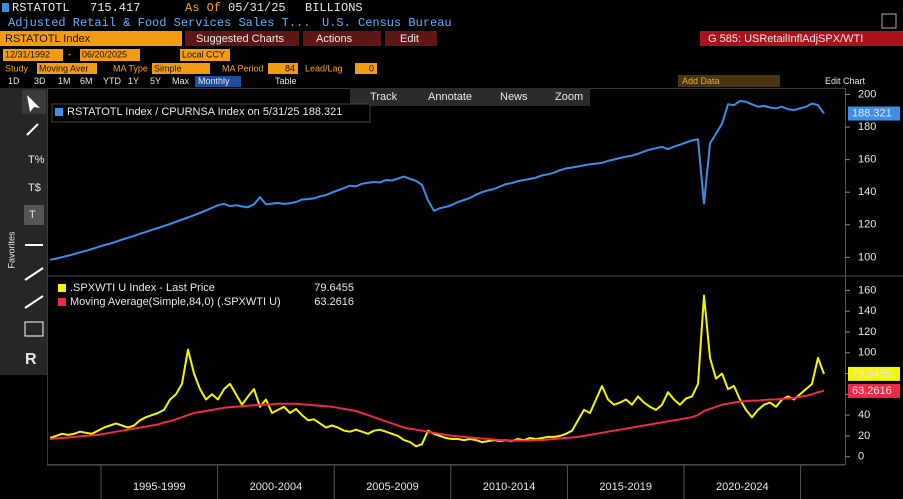  What do you see at coordinates (86, 81) in the screenshot?
I see `range-button: 6M` at bounding box center [86, 81].